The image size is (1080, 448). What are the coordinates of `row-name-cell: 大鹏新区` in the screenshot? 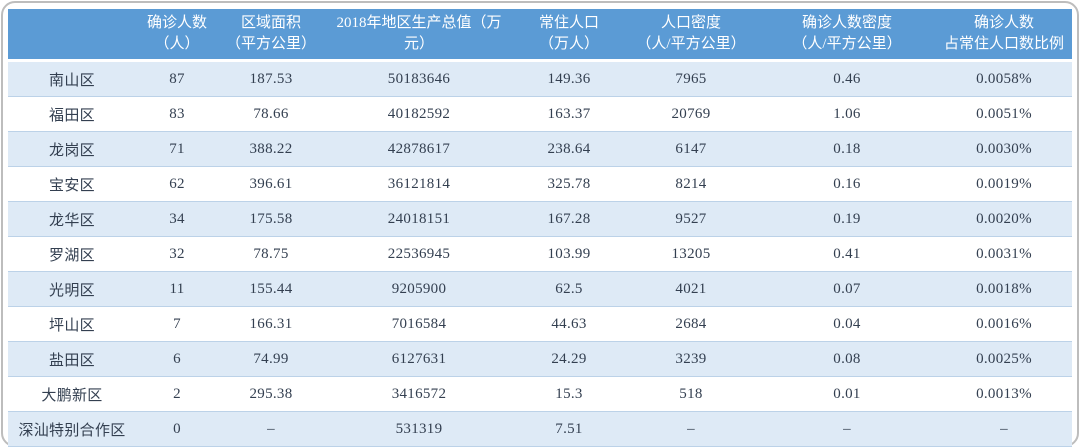 It's located at (72, 394).